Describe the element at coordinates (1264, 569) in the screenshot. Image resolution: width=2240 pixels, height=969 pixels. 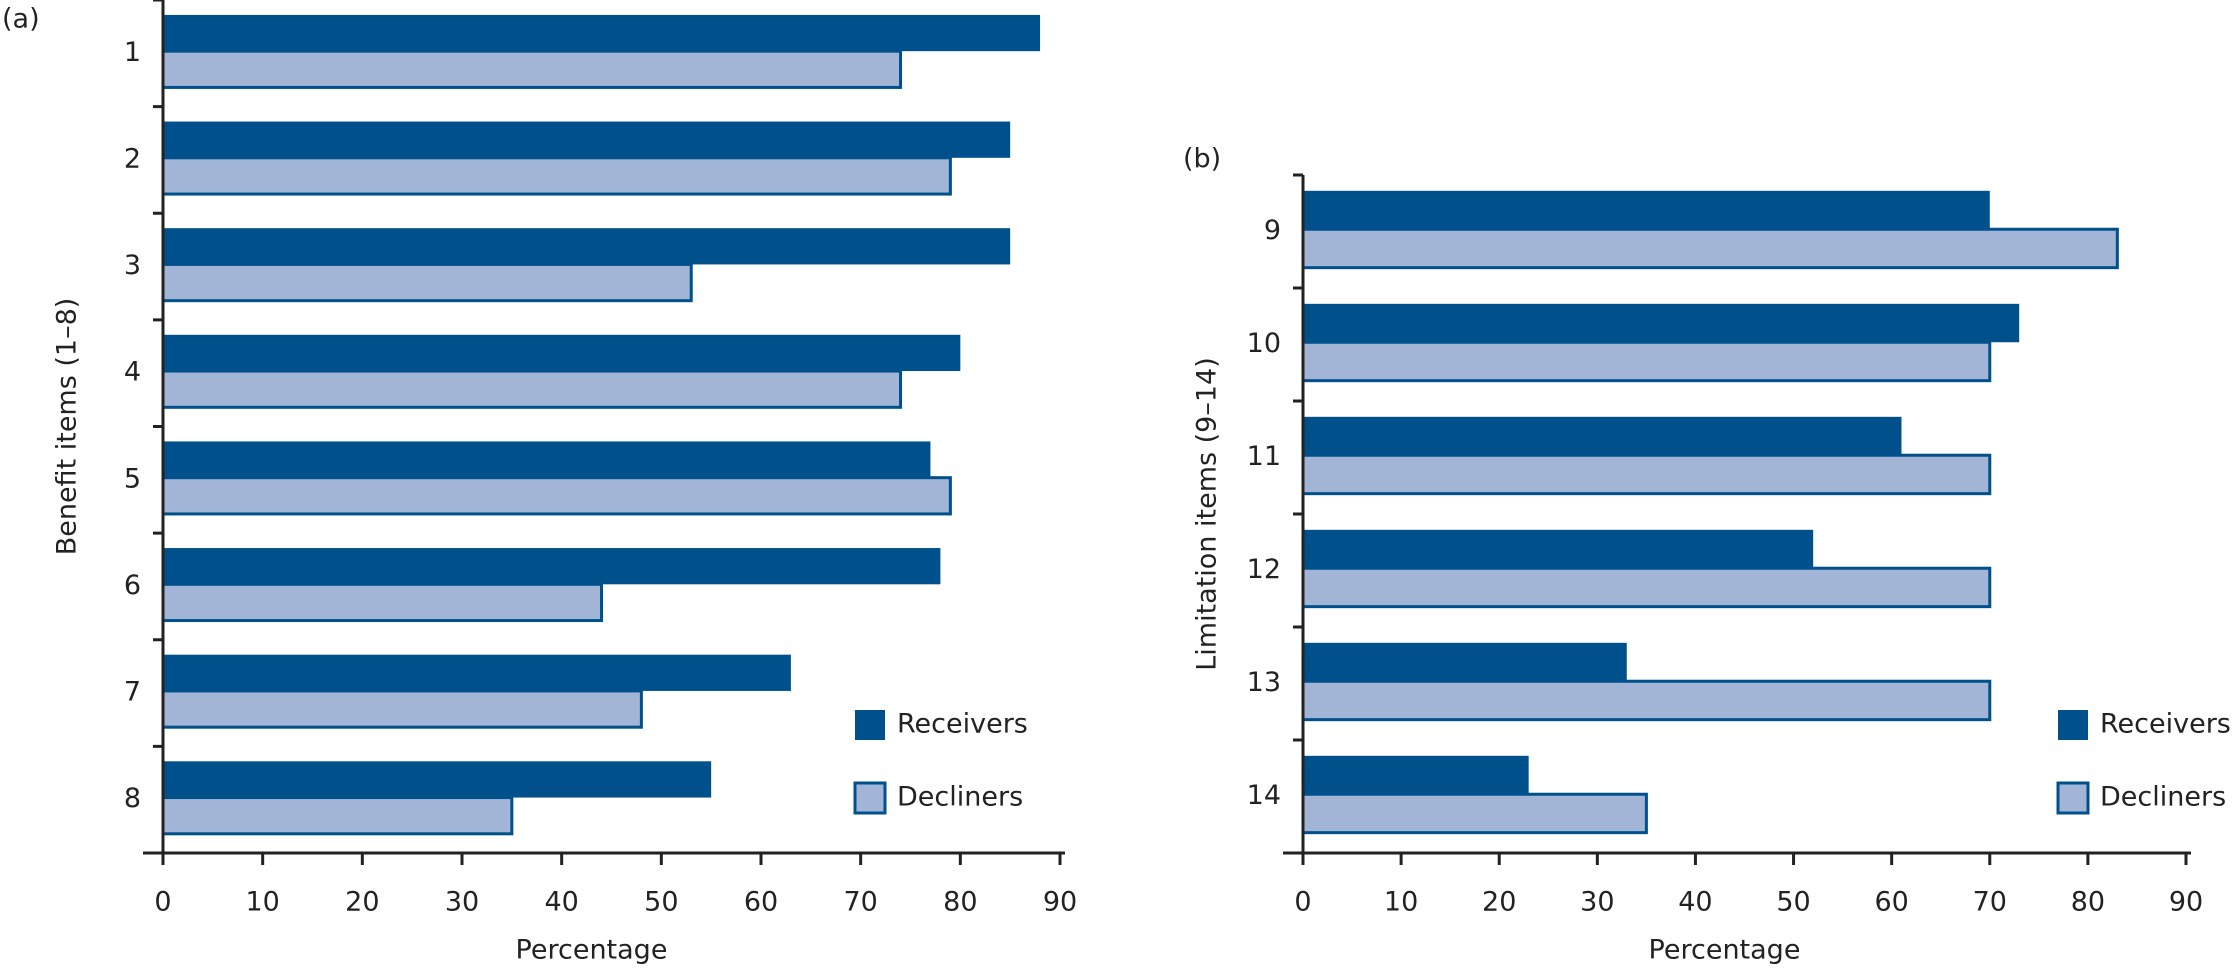
I see `y-tick-label: 12` at that location.